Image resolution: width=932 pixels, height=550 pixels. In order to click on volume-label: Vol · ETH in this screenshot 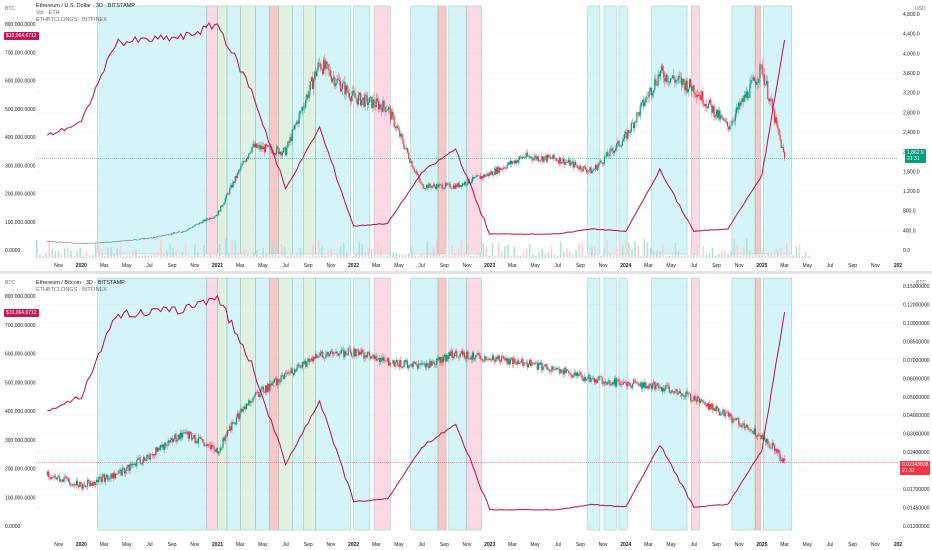, I will do `click(48, 13)`.